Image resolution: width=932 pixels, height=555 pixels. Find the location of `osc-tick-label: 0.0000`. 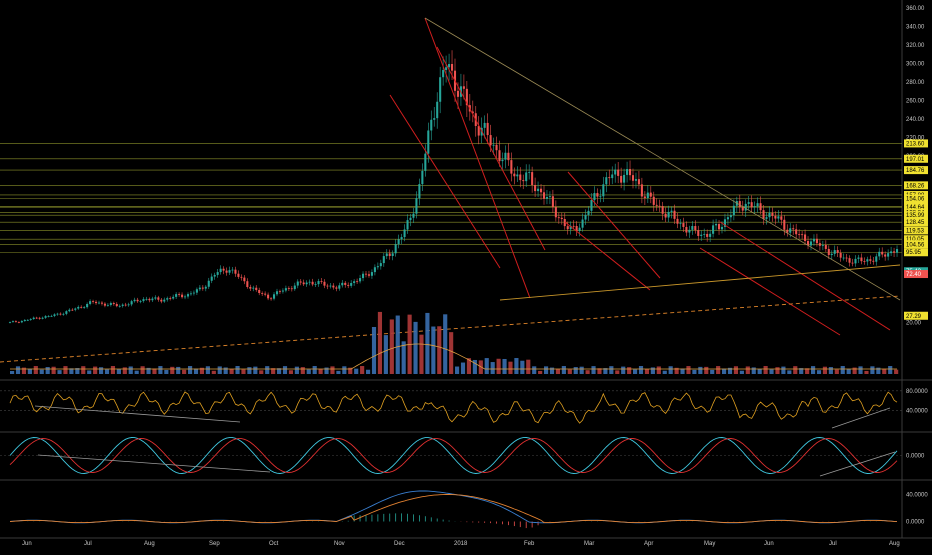

osc-tick-label: 0.0000 is located at coordinates (915, 457).